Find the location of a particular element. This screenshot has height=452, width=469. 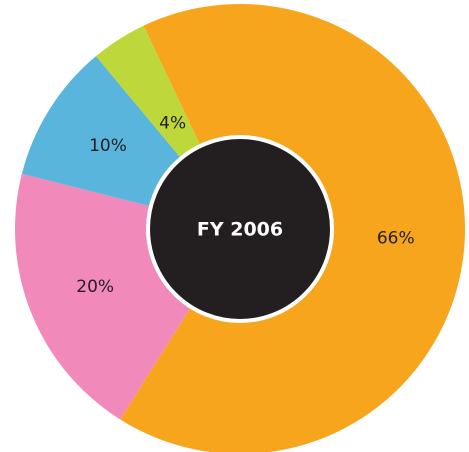

center-label: FY 2006 is located at coordinates (240, 230).